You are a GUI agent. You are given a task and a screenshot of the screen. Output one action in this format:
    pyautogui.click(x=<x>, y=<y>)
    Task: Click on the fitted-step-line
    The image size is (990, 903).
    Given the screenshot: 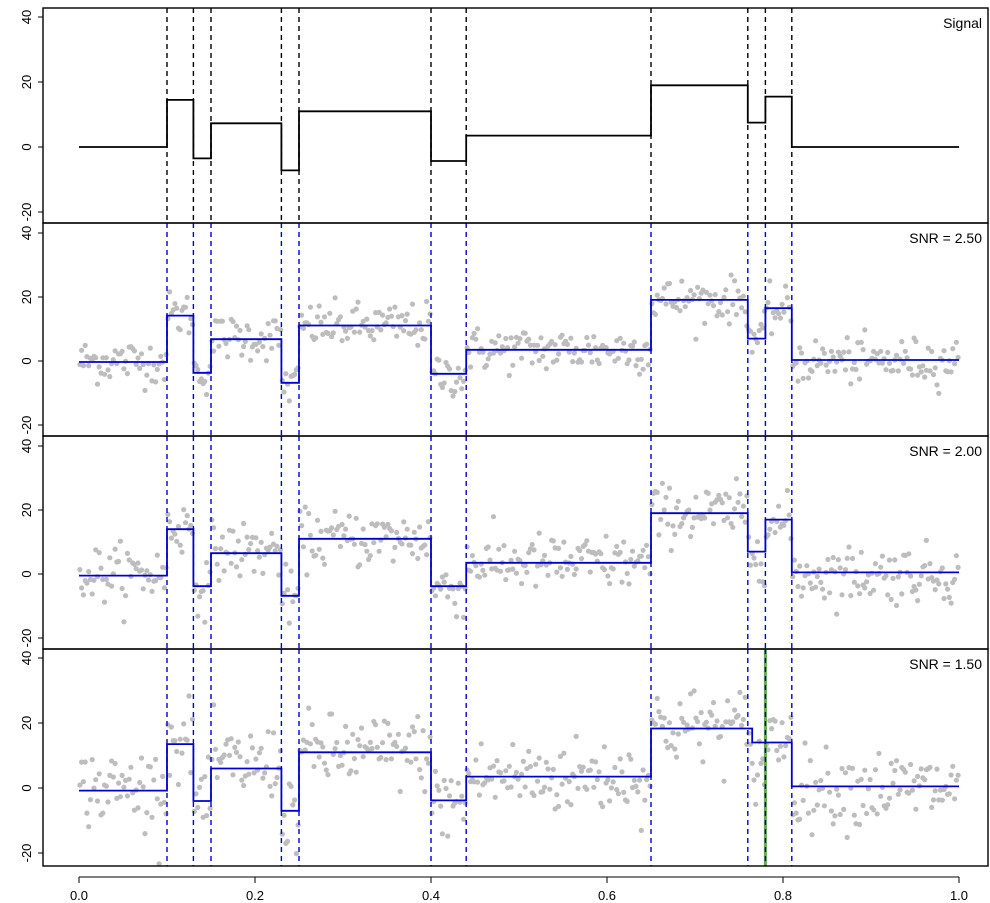 What is the action you would take?
    pyautogui.click(x=519, y=341)
    